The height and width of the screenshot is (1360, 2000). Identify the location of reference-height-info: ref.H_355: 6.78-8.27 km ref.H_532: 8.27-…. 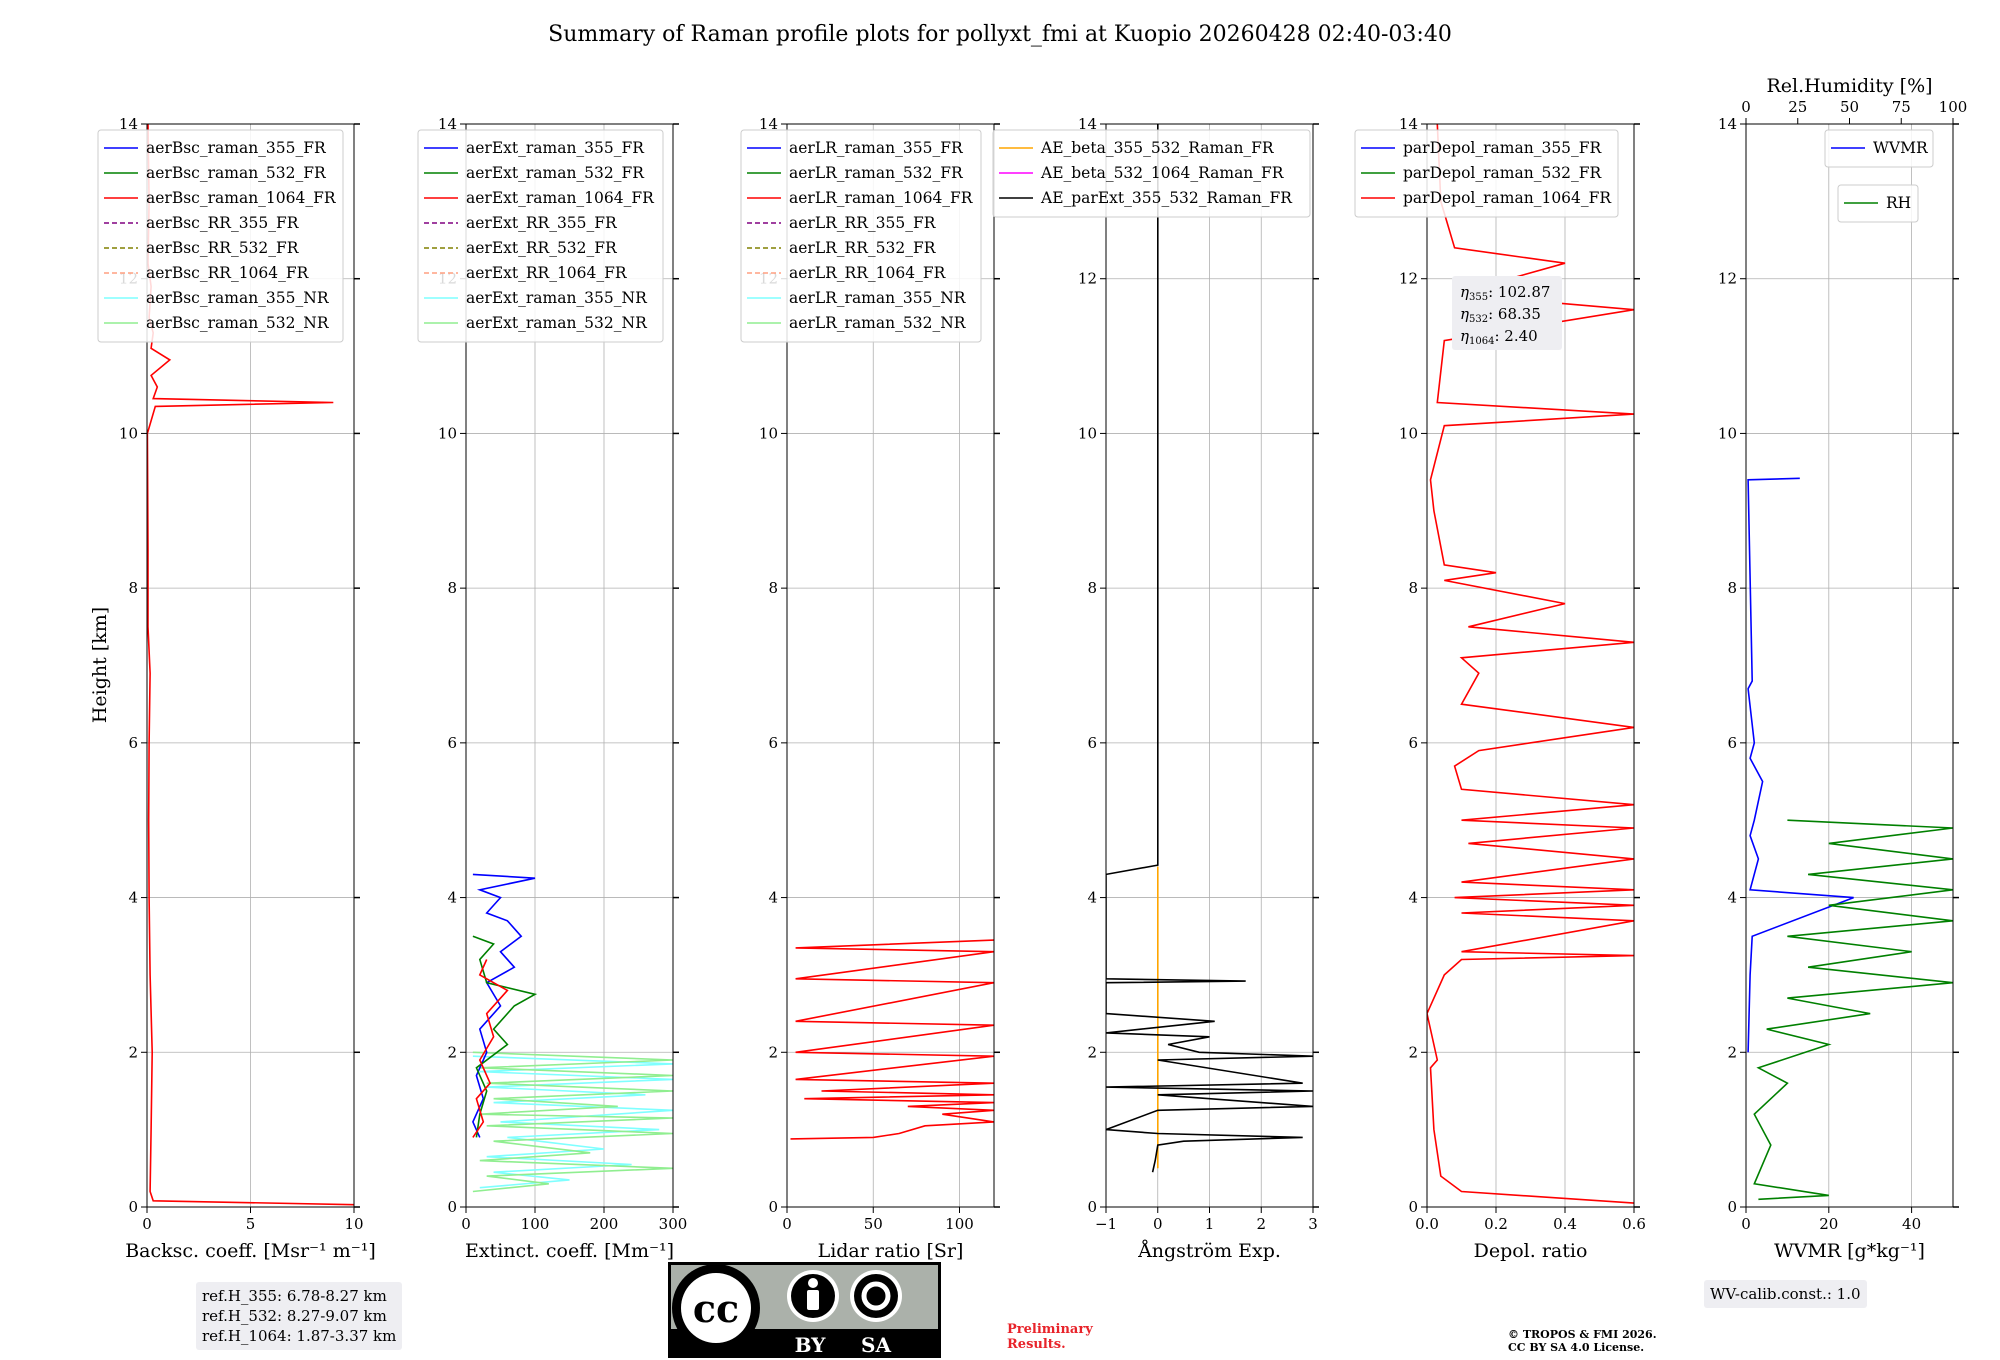
(299, 1316).